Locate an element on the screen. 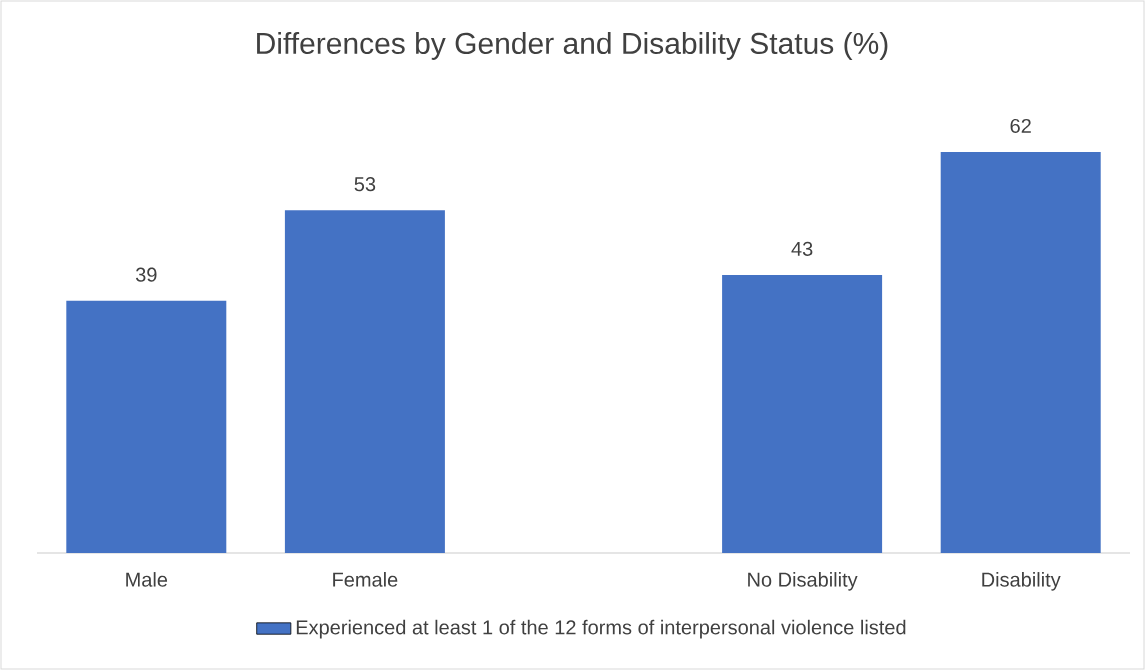 This screenshot has width=1145, height=670. x-tick-label: Male is located at coordinates (147, 579).